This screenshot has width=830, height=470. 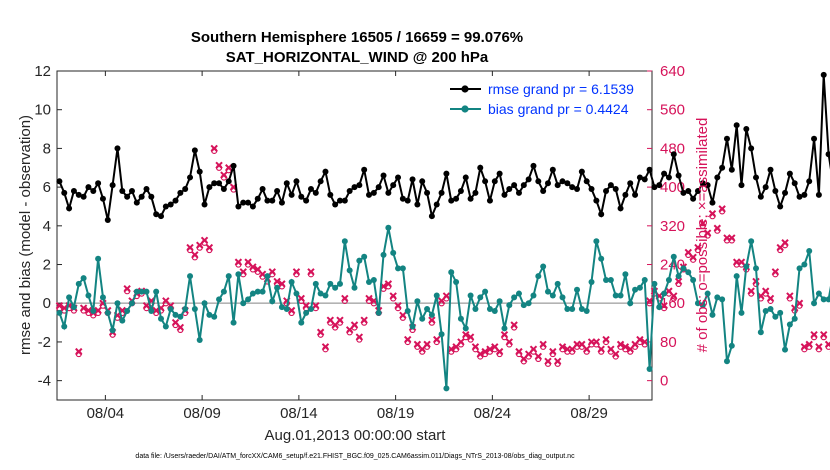 What do you see at coordinates (47, 265) in the screenshot?
I see `left-tick-label: 2` at bounding box center [47, 265].